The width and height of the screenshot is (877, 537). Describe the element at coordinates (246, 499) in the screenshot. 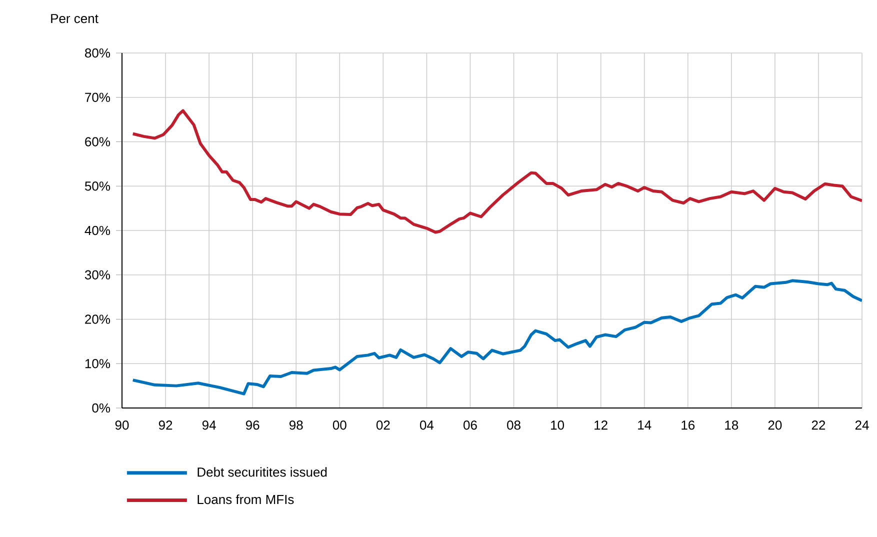

I see `legend-label: Loans from MFIs` at that location.